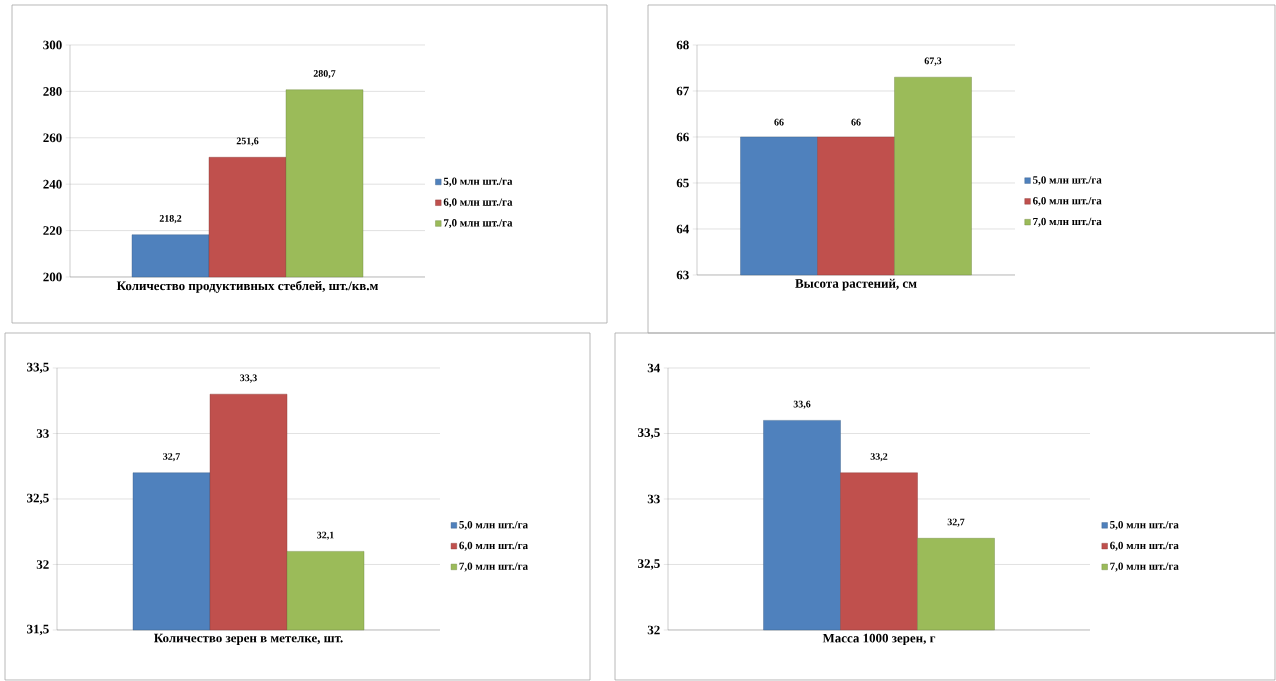 The height and width of the screenshot is (681, 1276). I want to click on y-tick-label: 63, so click(682, 275).